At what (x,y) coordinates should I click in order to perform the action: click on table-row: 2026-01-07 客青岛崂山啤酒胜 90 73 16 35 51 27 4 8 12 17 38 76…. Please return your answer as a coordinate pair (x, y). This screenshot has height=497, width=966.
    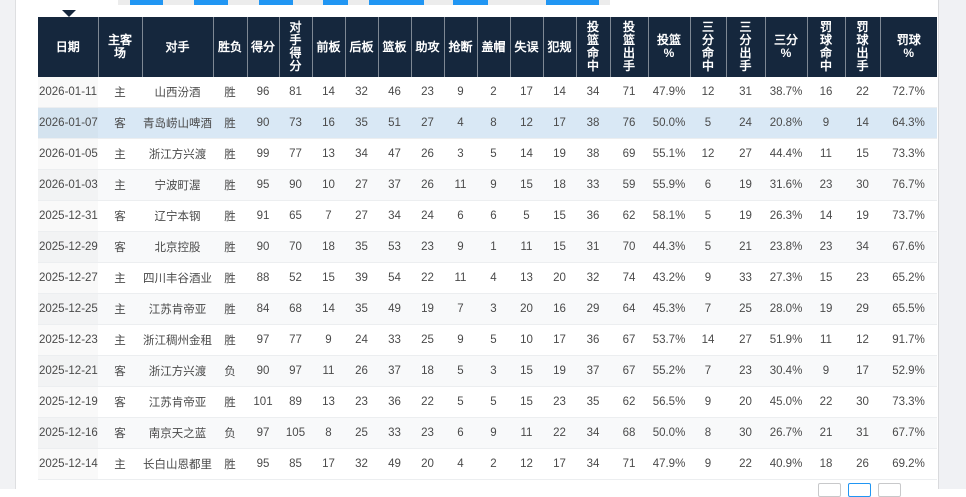
    Looking at the image, I should click on (487, 123).